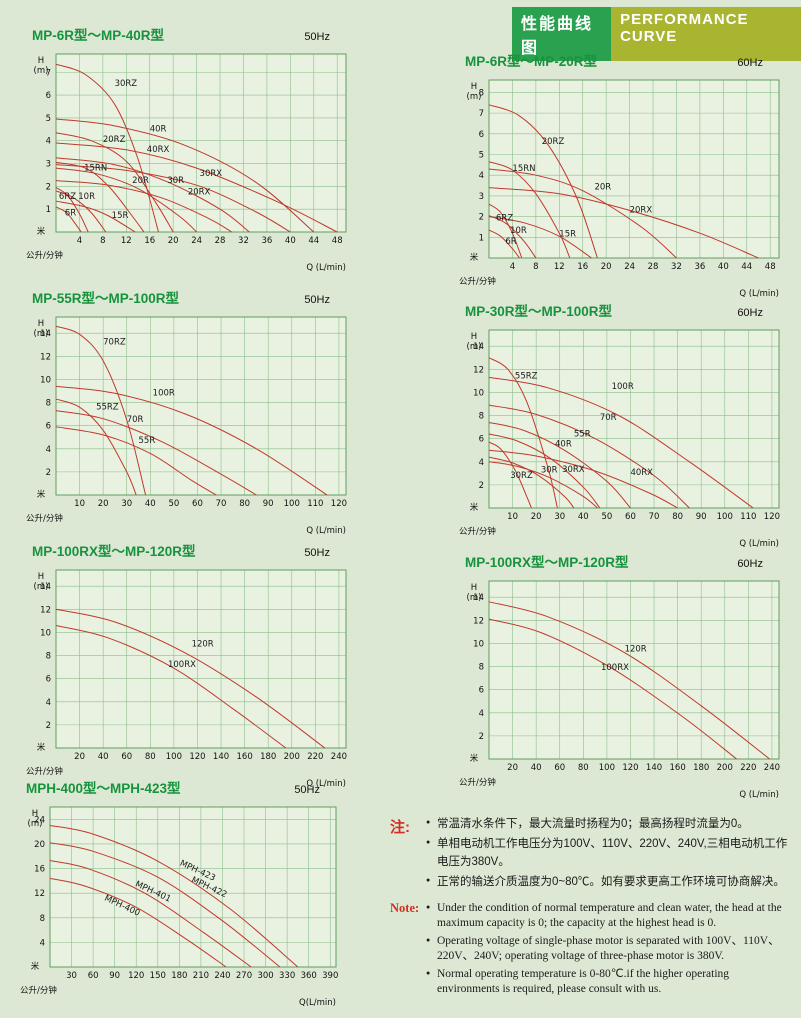 The height and width of the screenshot is (1018, 801). What do you see at coordinates (562, 34) in the screenshot?
I see `header-title-chinese: 性能曲线图` at bounding box center [562, 34].